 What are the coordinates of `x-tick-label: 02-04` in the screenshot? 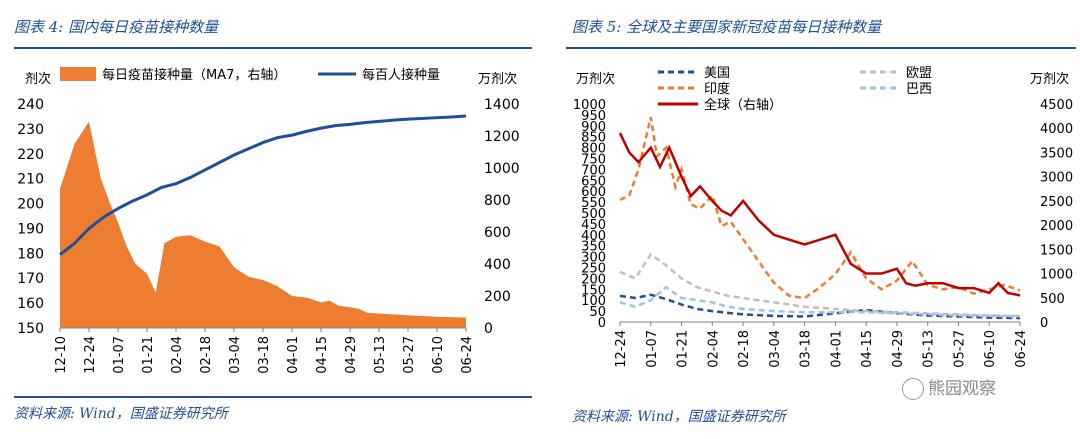 It's located at (713, 349).